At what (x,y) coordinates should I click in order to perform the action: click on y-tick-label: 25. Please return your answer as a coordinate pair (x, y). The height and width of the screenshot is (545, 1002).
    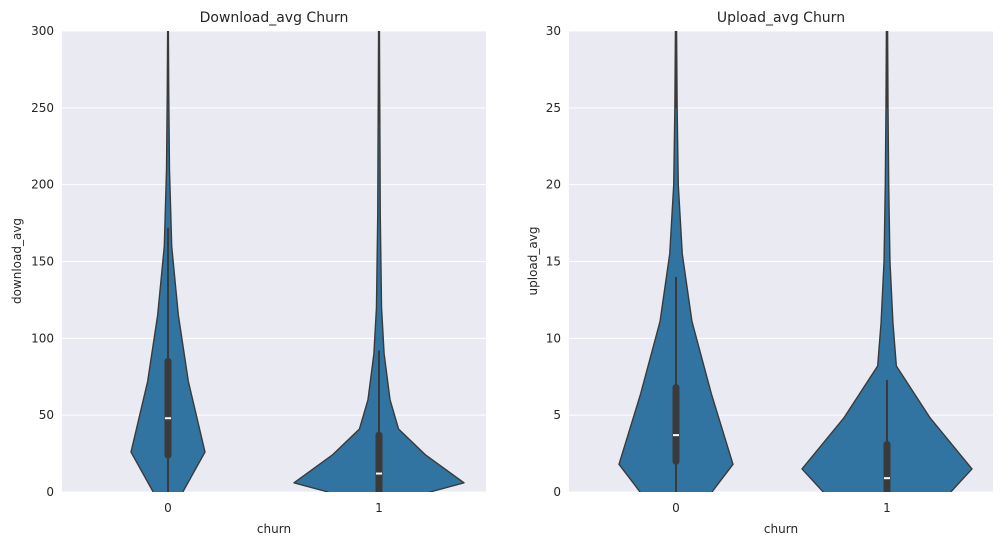
    Looking at the image, I should click on (553, 108).